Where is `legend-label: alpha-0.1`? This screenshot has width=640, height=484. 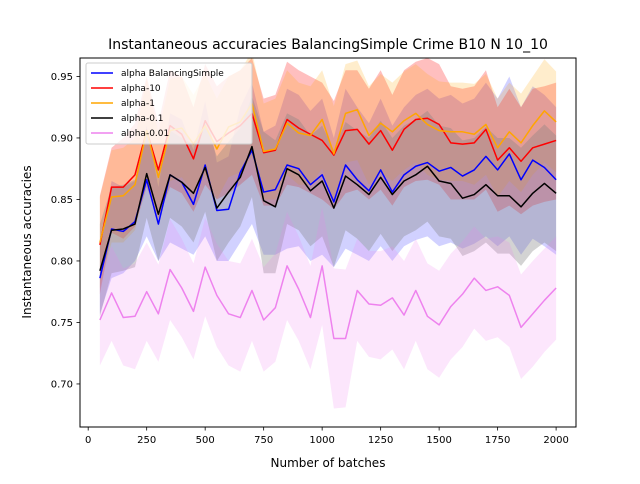
legend-label: alpha-0.1 is located at coordinates (142, 119).